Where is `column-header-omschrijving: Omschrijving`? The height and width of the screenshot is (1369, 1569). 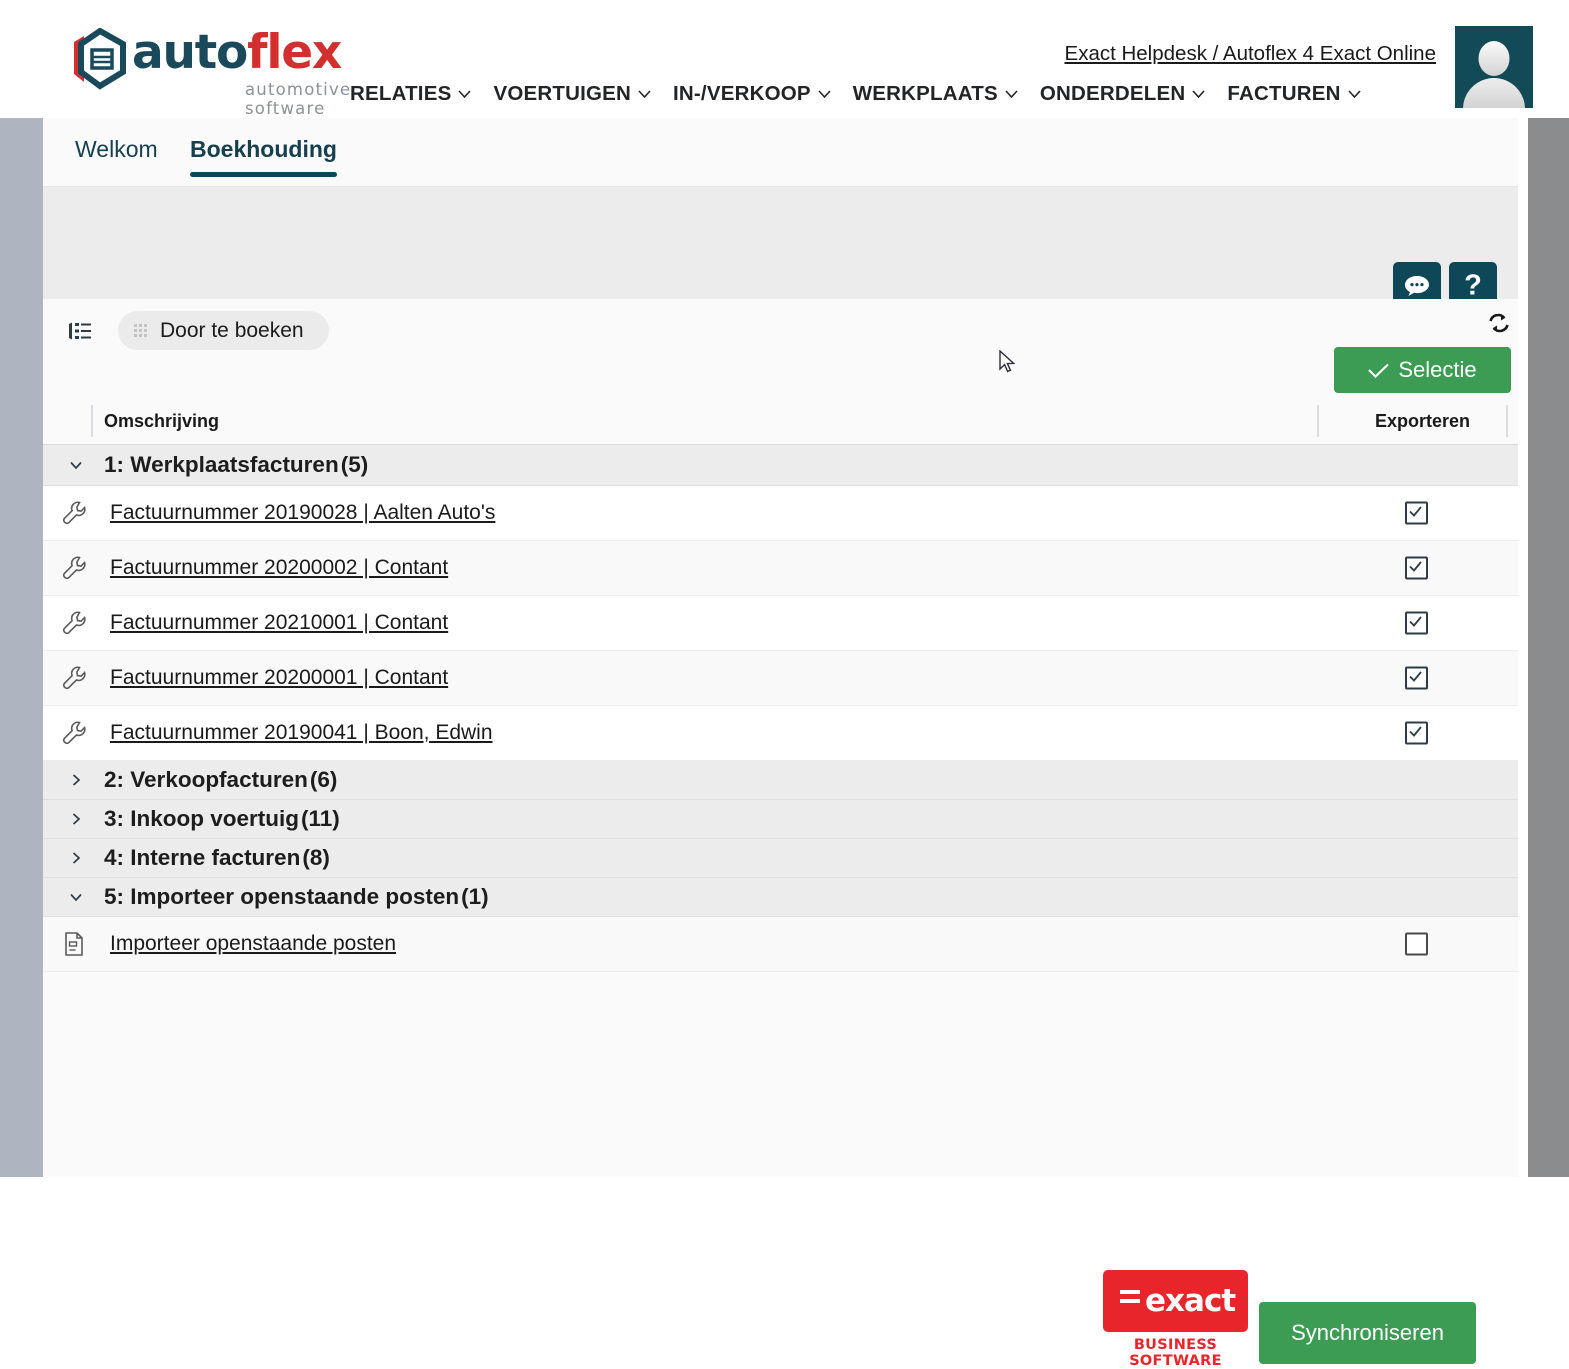
column-header-omschrijving: Omschrijving is located at coordinates (162, 421).